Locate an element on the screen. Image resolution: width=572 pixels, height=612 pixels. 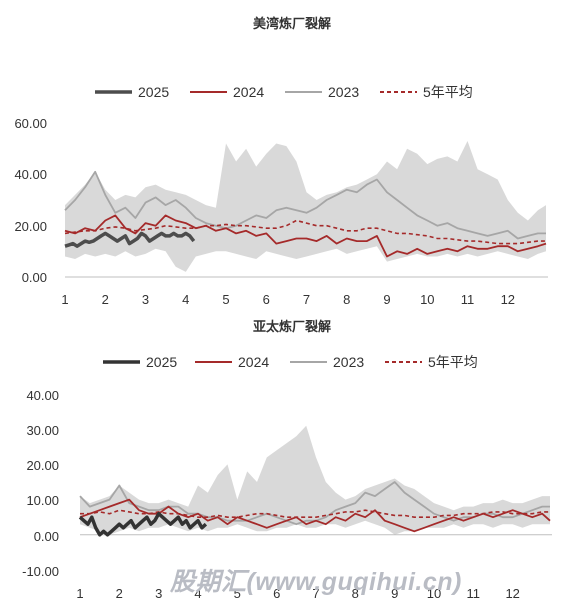
series-line-2023 is located at coordinates (305, 205).